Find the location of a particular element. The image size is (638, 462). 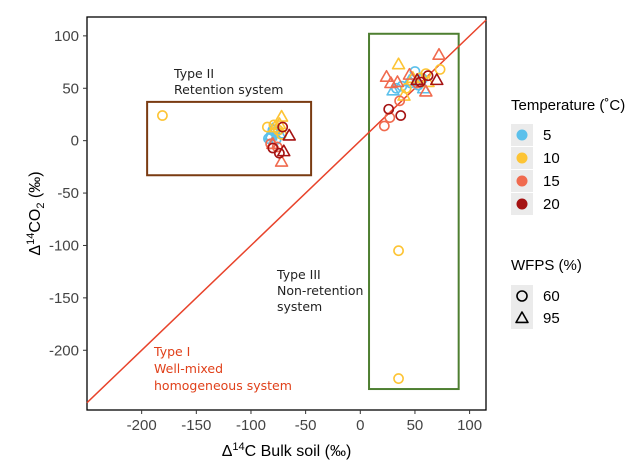

legend: Temperature (˚C) 5 10 15 20 WFPS (%) 60 95 is located at coordinates (568, 213).